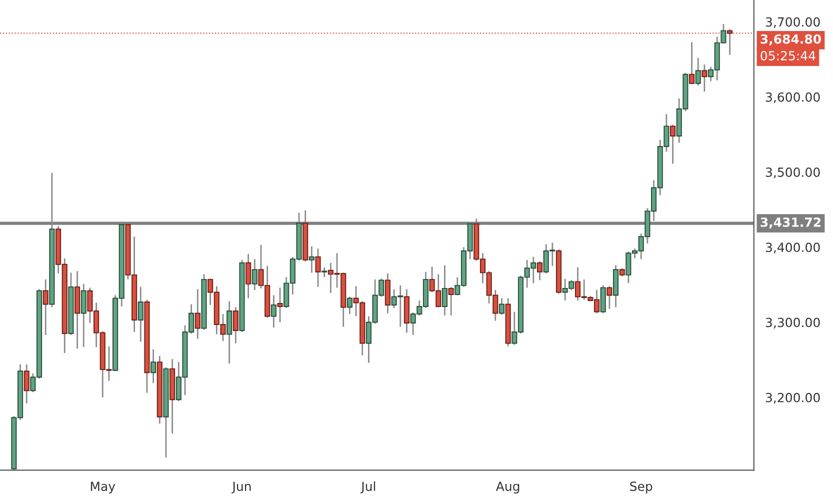 The image size is (833, 504). Describe the element at coordinates (103, 488) in the screenshot. I see `x-tick-label: May` at that location.